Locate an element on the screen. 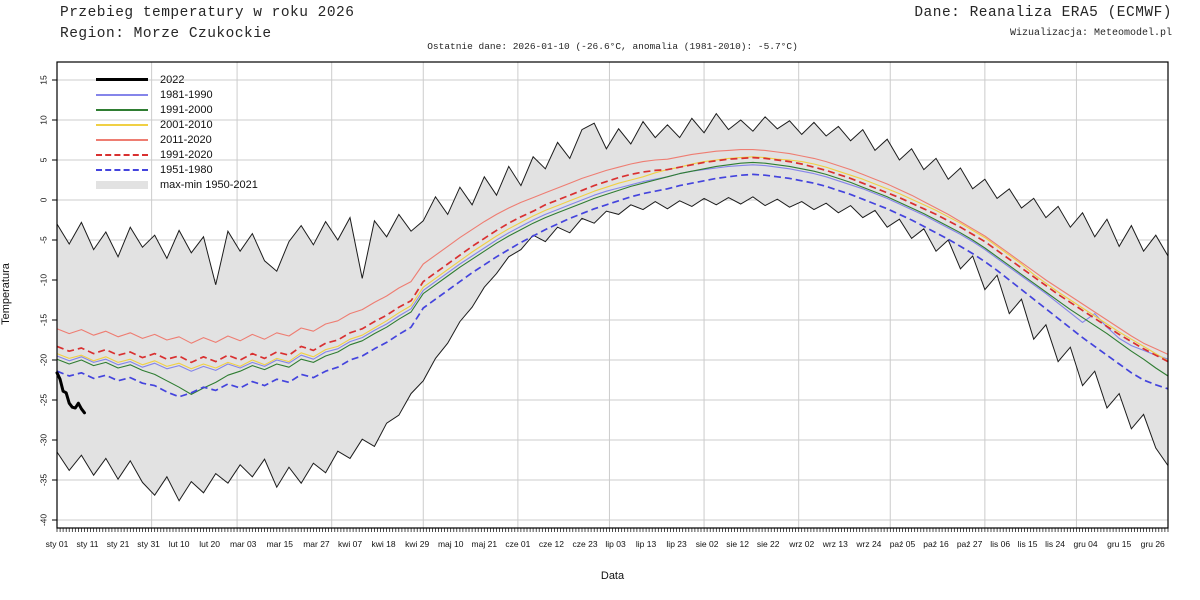 Image resolution: width=1200 pixels, height=600 pixels. x-tick-label: lut 10 is located at coordinates (179, 544).